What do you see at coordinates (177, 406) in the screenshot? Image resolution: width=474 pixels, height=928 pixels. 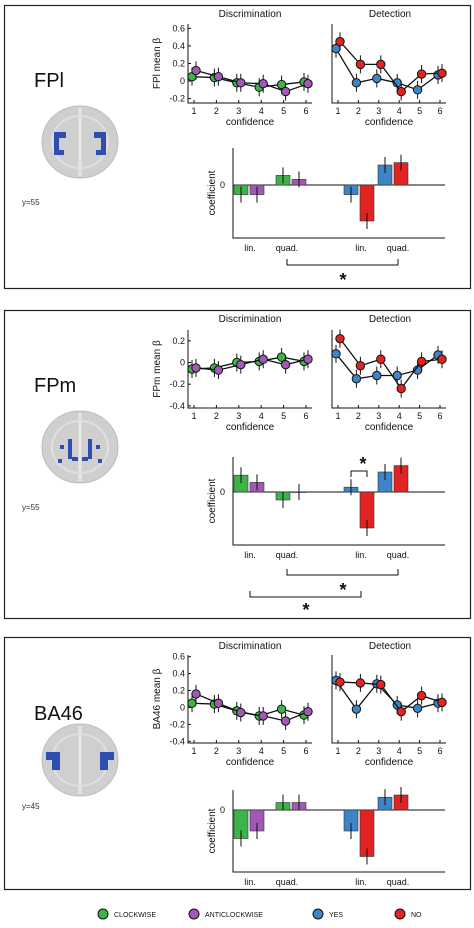 I see `y-tick-label: -0.4` at bounding box center [177, 406].